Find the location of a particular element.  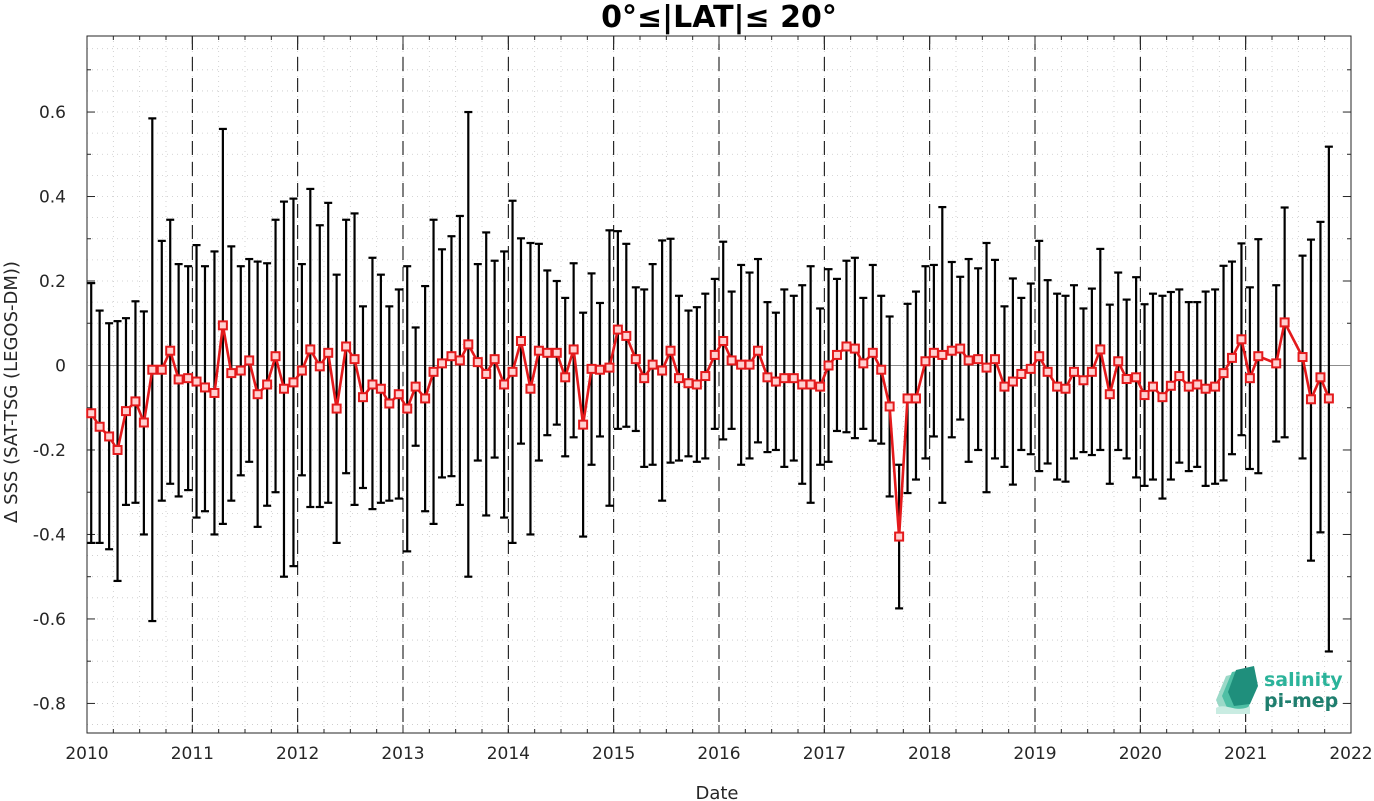

y-tick-label: 0.4 is located at coordinates (52, 198).